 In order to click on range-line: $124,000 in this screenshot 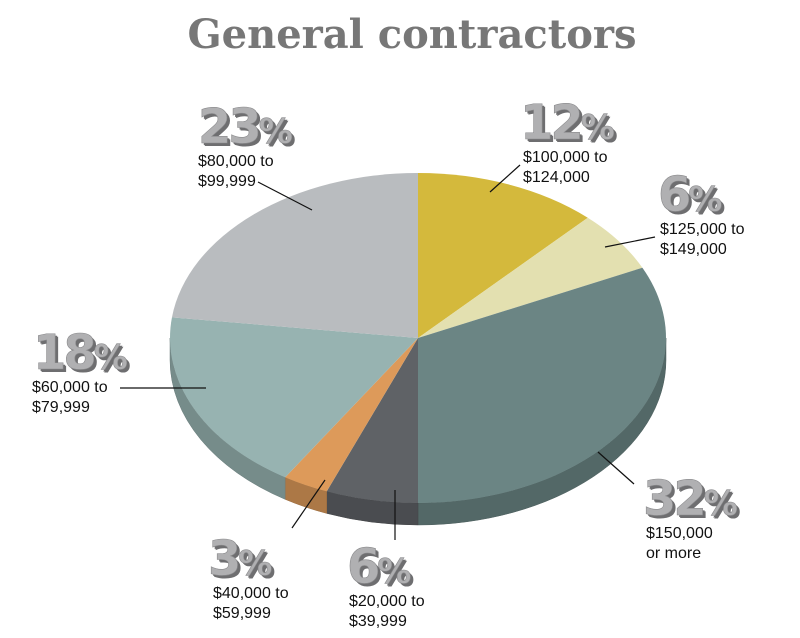, I will do `click(556, 177)`.